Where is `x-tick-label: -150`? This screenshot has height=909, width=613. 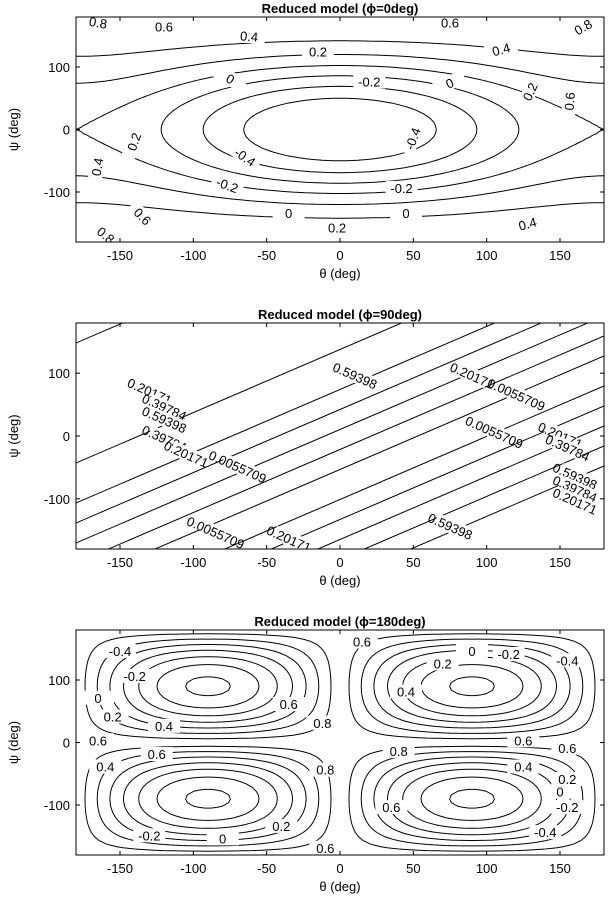 x-tick-label: -150 is located at coordinates (120, 562).